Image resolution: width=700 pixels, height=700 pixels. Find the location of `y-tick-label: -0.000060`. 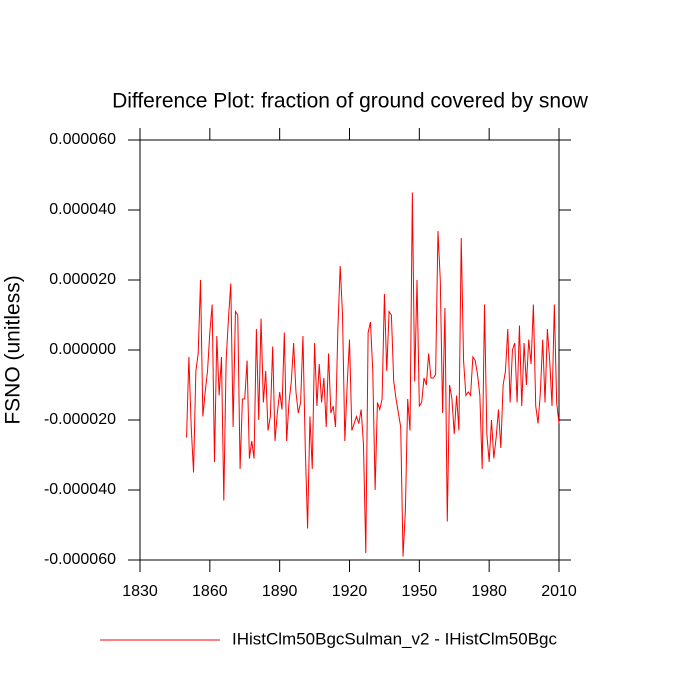

y-tick-label: -0.000060 is located at coordinates (80, 559).